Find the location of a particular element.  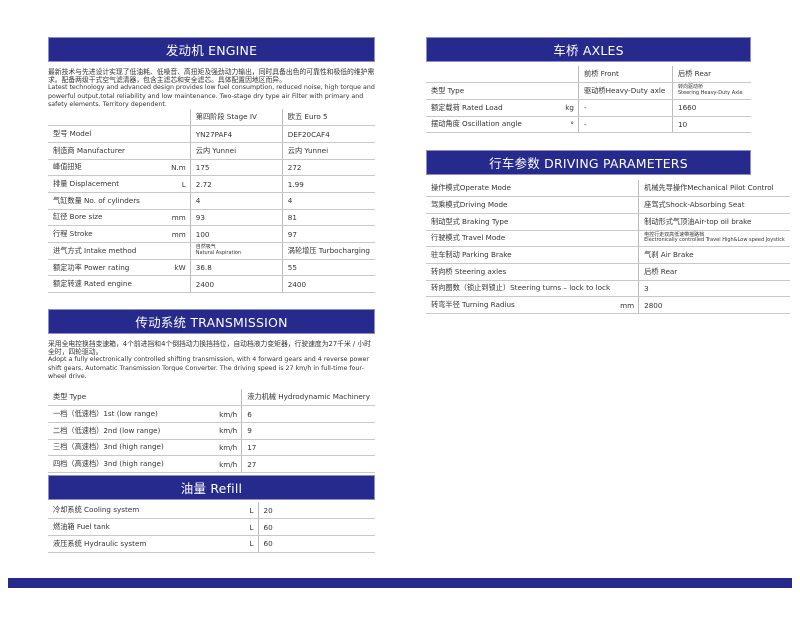

row-label: 转向桥 Steering axles is located at coordinates (521, 272).